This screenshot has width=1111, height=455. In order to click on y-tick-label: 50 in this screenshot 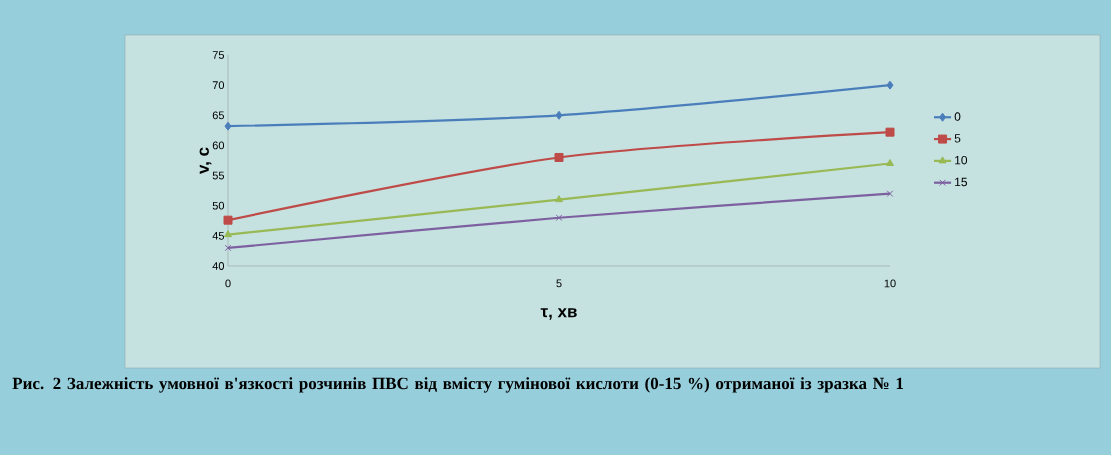, I will do `click(218, 205)`.